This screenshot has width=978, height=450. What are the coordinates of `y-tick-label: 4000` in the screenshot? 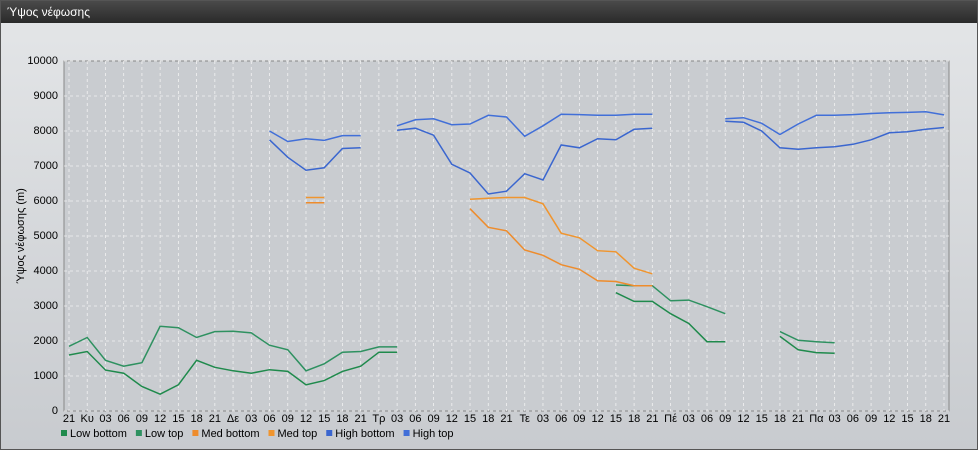 It's located at (46, 271).